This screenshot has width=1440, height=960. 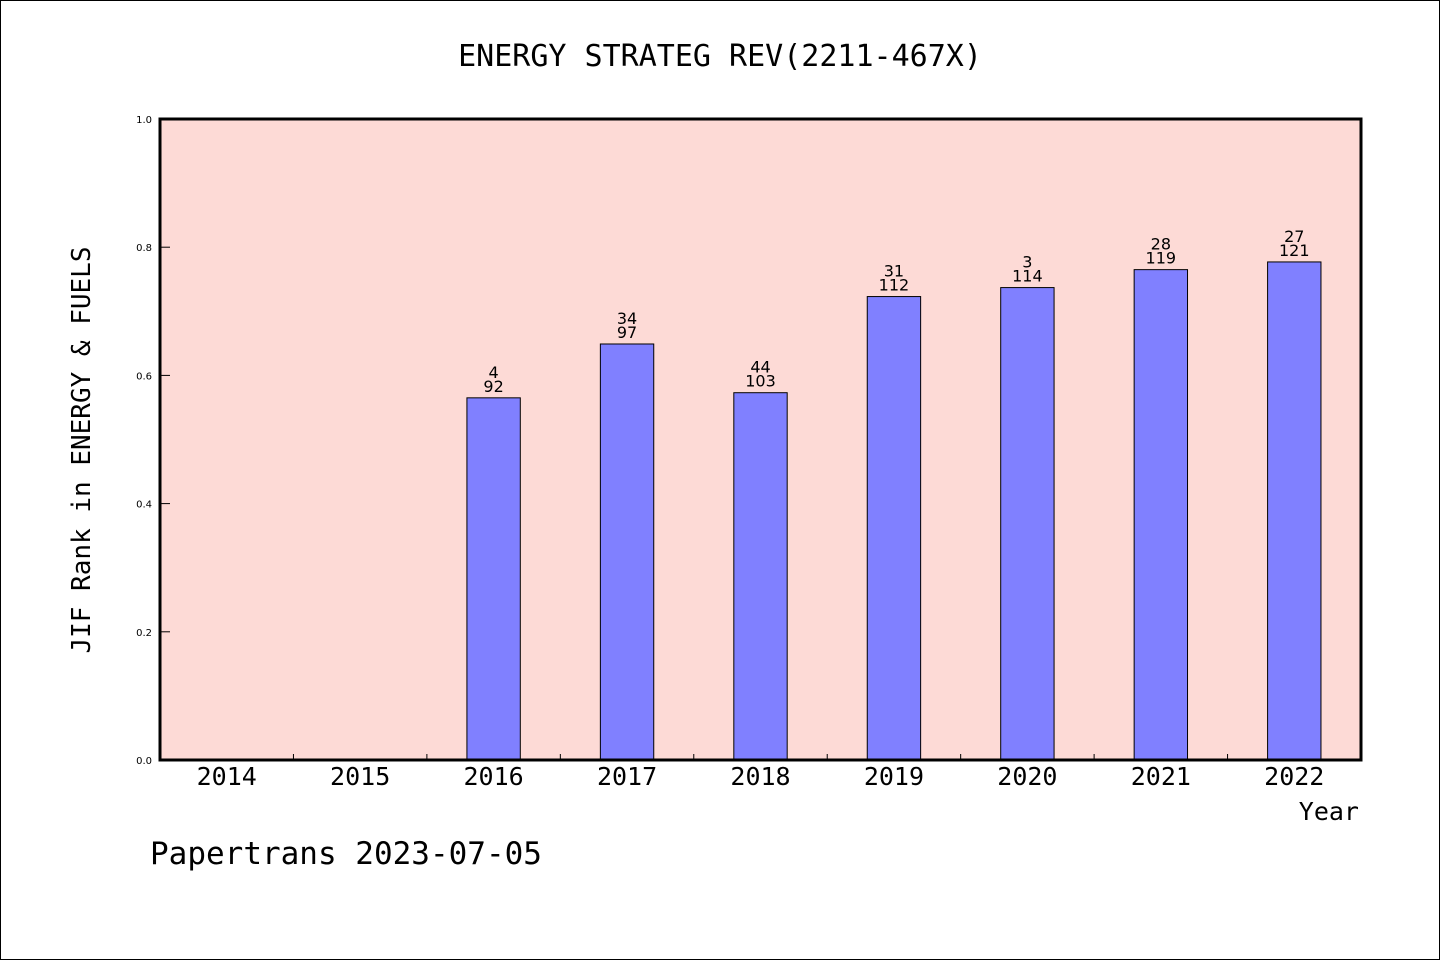 What do you see at coordinates (493, 386) in the screenshot?
I see `bar-total-label: 92` at bounding box center [493, 386].